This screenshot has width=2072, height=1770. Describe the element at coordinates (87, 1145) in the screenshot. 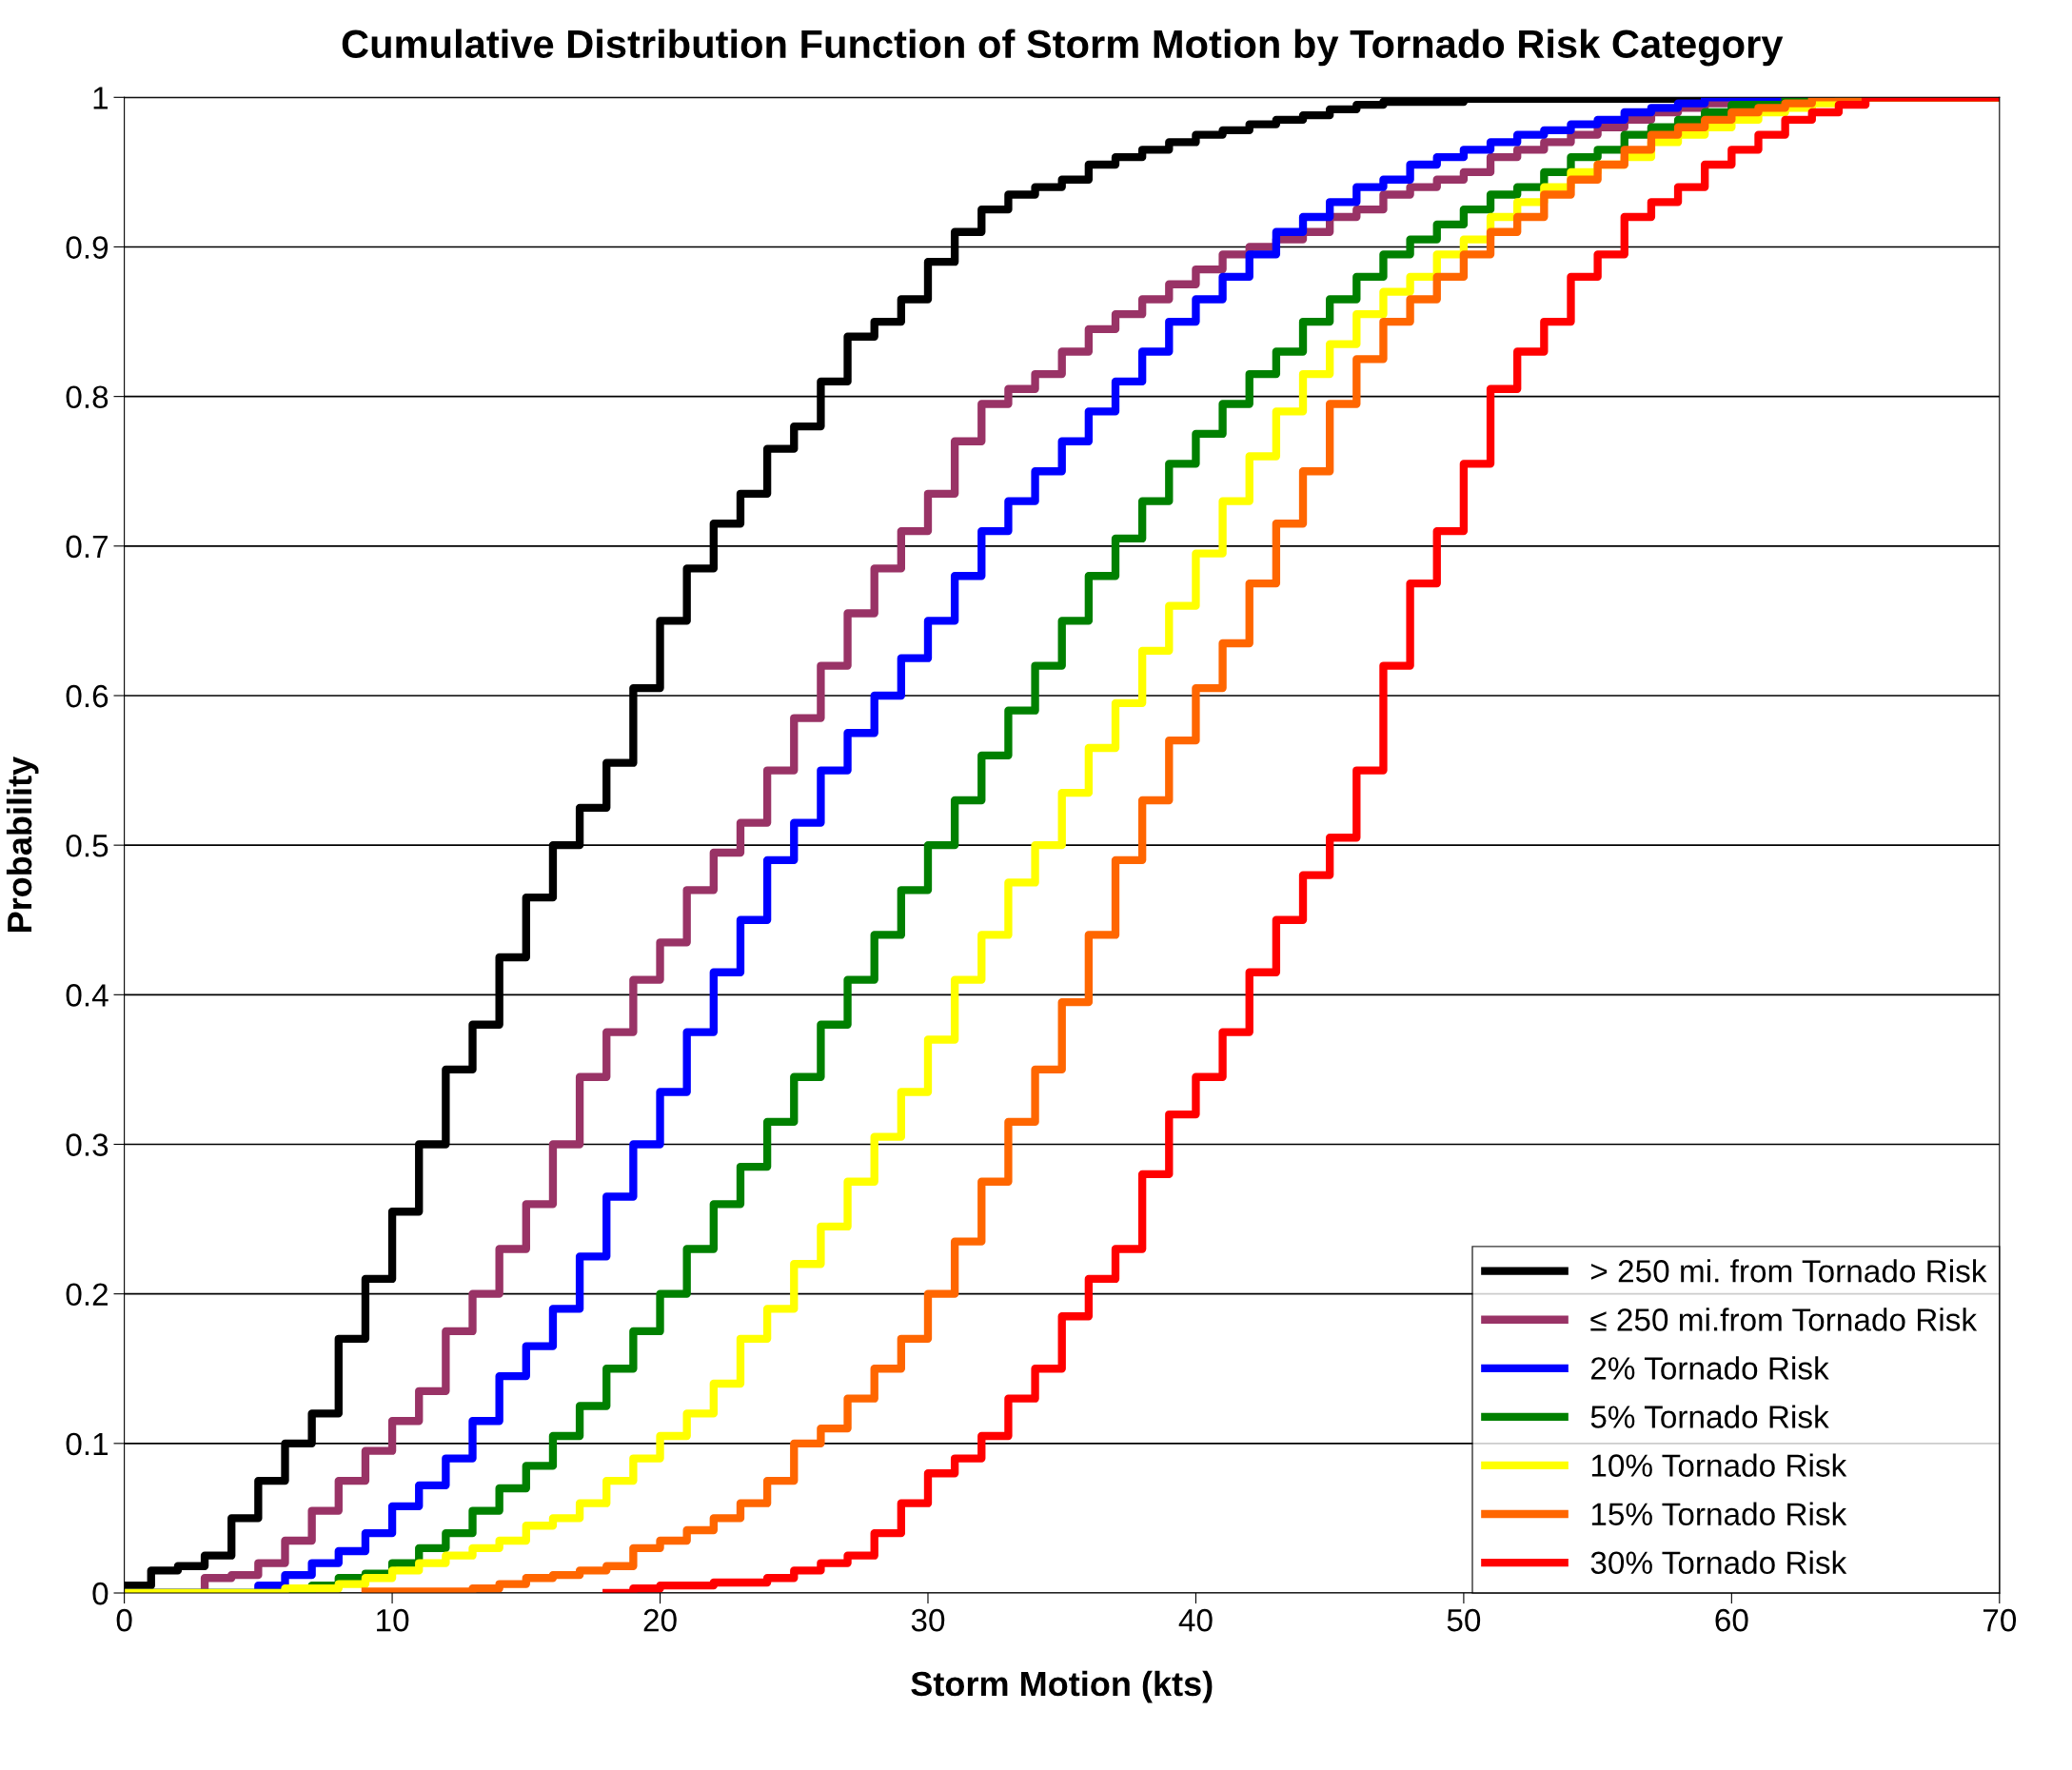

I see `y-tick-label: 0.3` at that location.